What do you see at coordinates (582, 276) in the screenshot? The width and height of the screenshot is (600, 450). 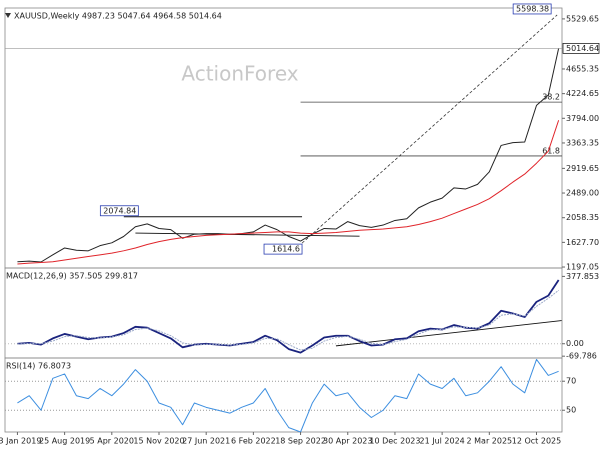 I see `y-tick-label: 377.853` at bounding box center [582, 276].